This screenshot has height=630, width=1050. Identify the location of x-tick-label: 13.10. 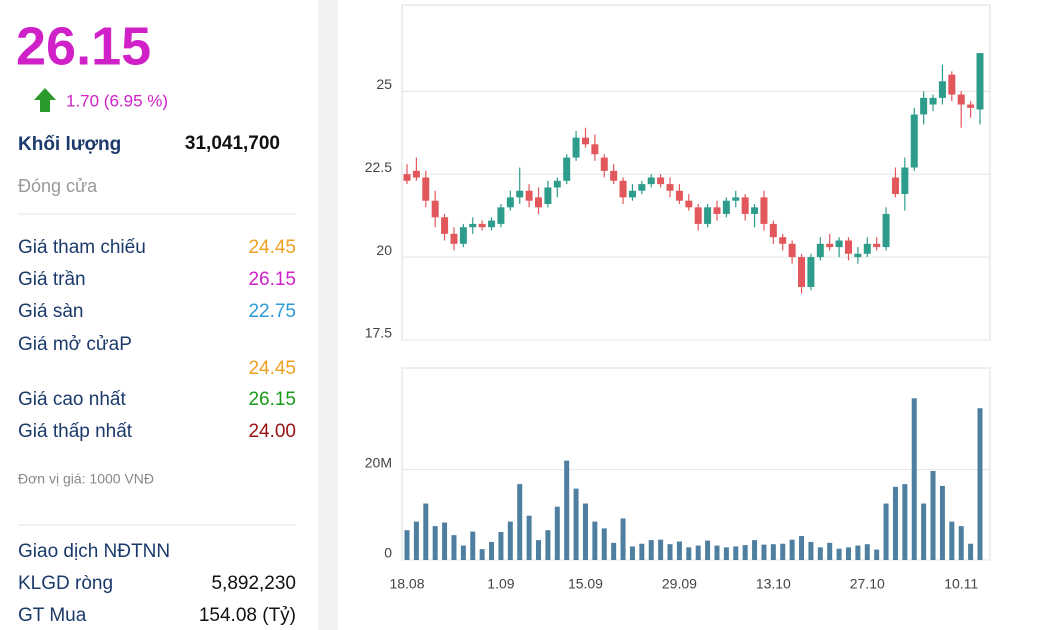
(773, 584).